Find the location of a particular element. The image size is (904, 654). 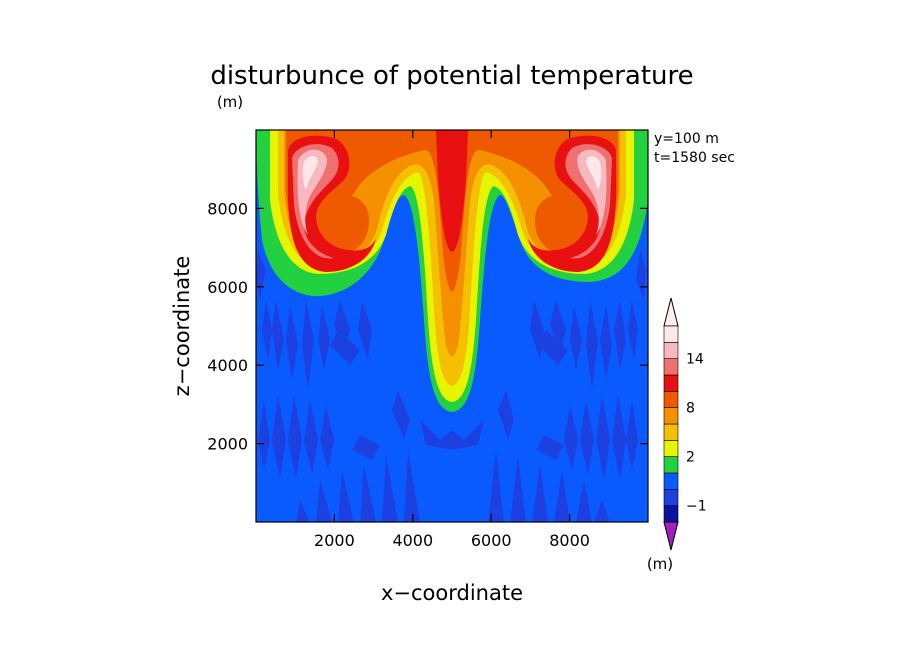

y-tick-label: 4000 is located at coordinates (227, 365).